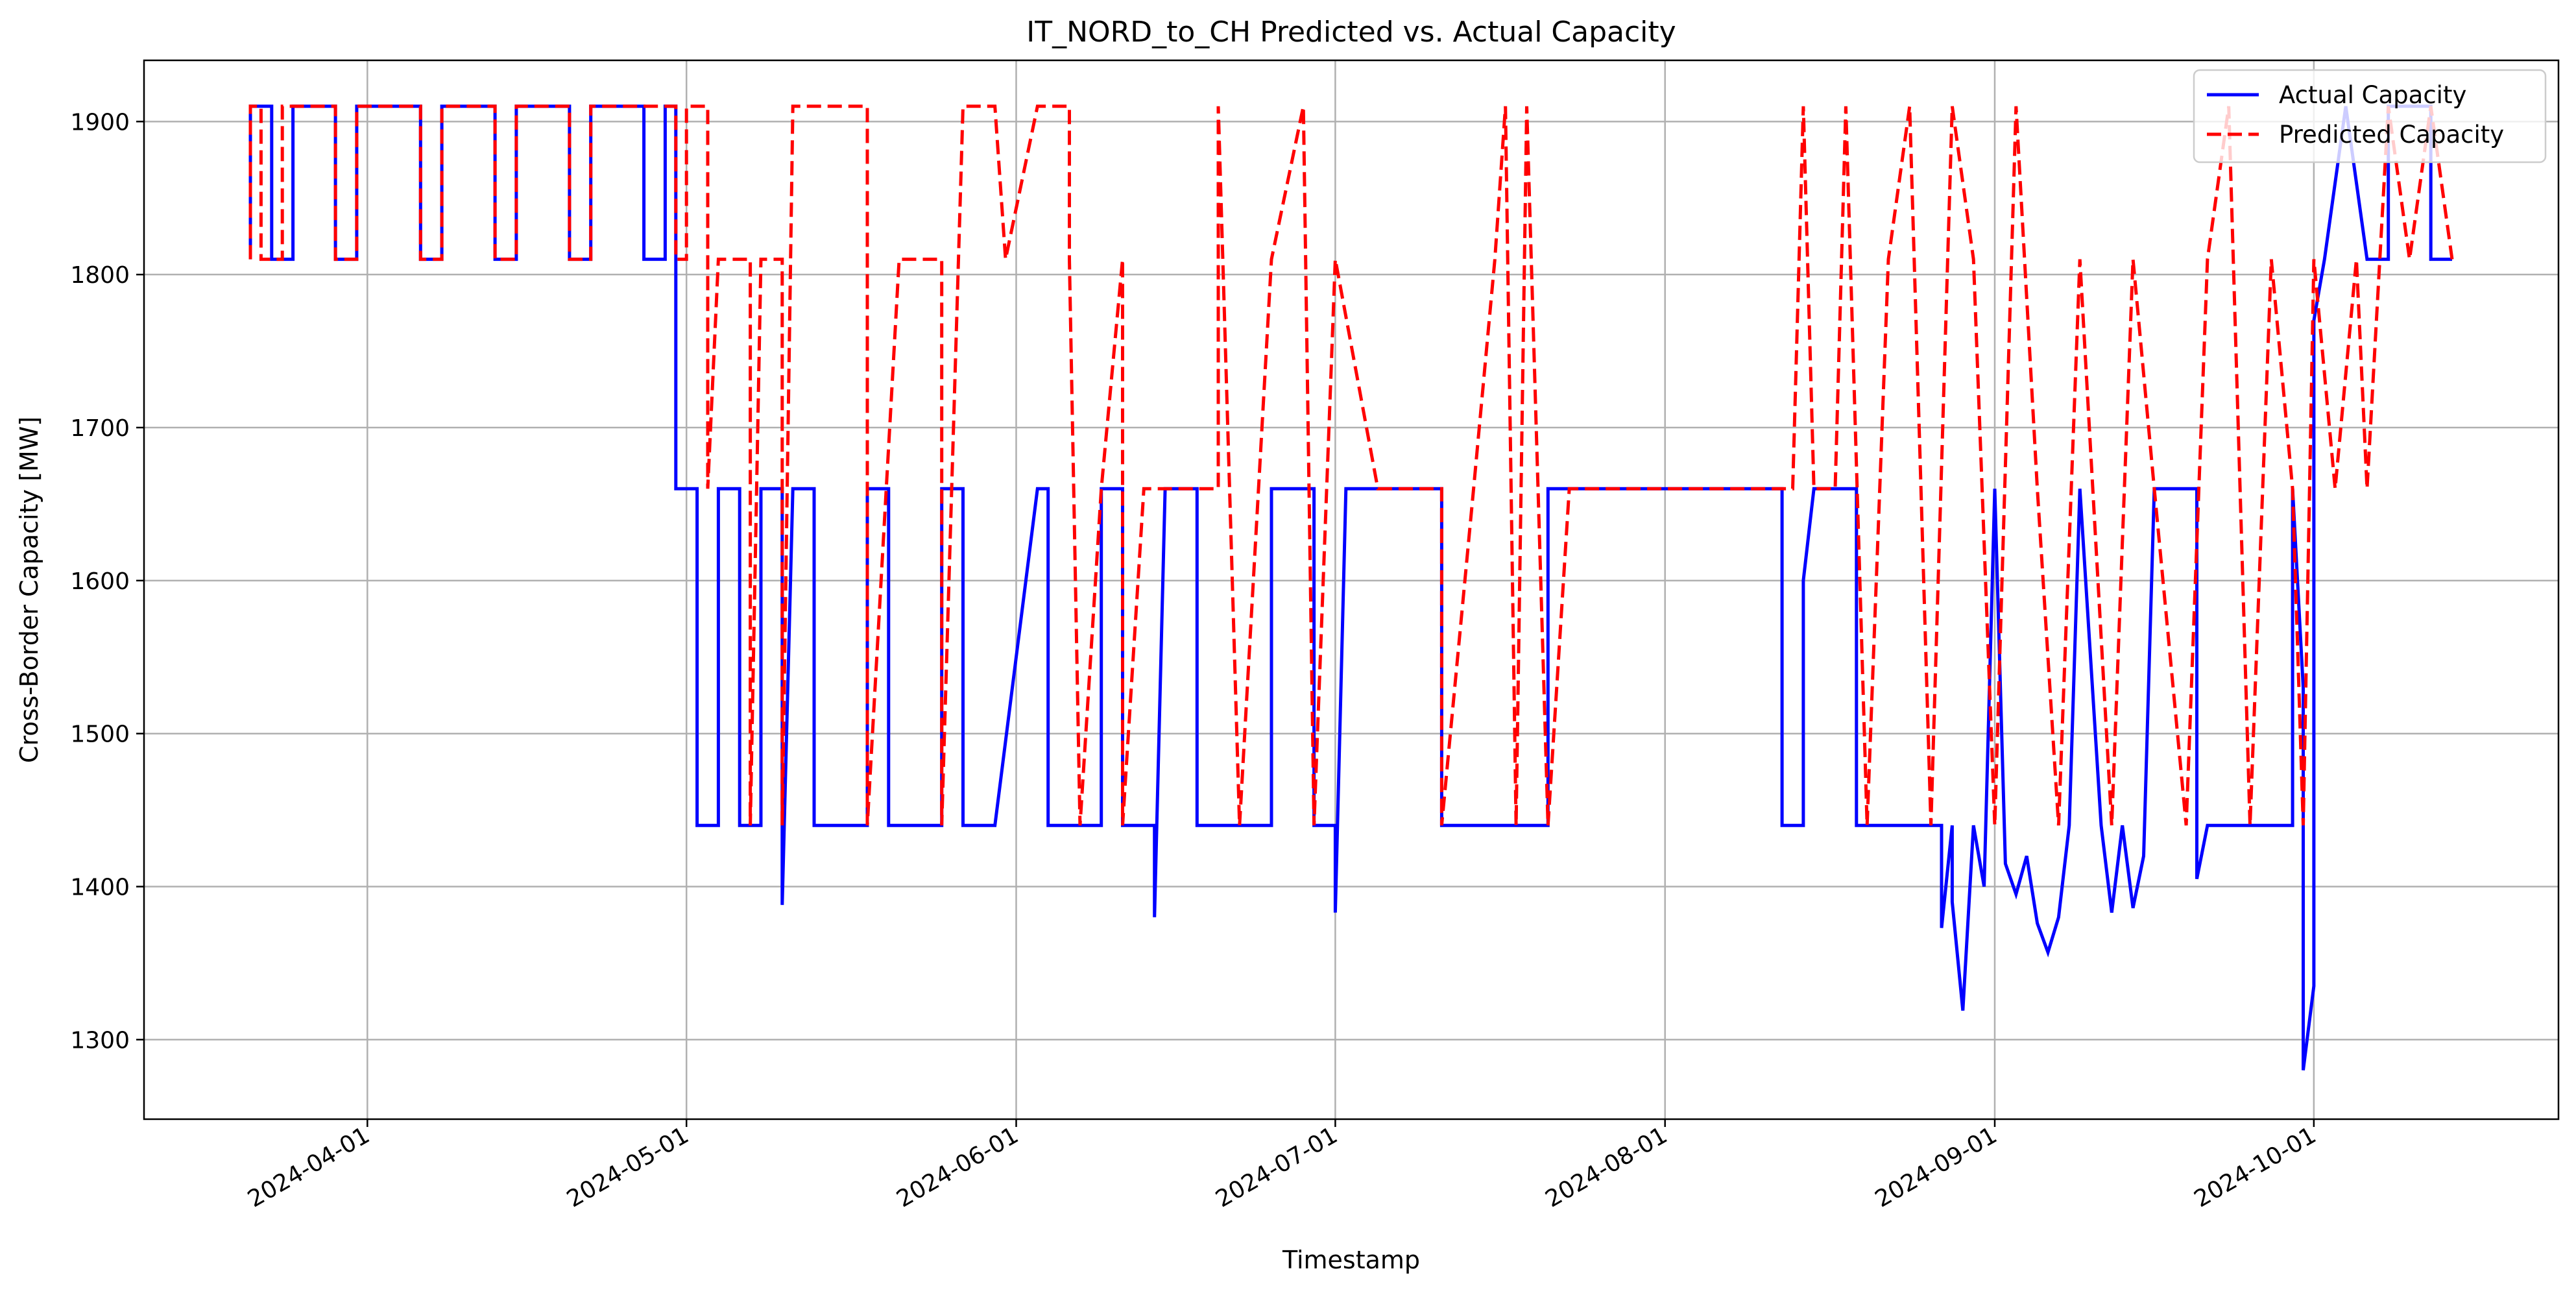  What do you see at coordinates (100, 122) in the screenshot?
I see `y-tick-label: 1900` at bounding box center [100, 122].